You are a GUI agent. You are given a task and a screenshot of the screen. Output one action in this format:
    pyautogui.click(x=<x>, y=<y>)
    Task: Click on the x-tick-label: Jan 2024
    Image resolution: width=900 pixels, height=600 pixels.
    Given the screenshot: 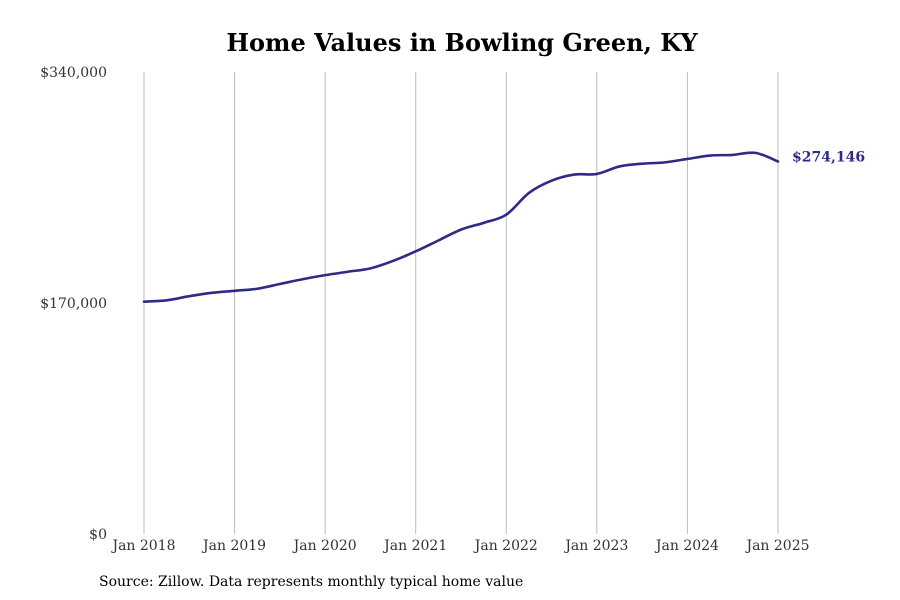 What is the action you would take?
    pyautogui.click(x=686, y=546)
    